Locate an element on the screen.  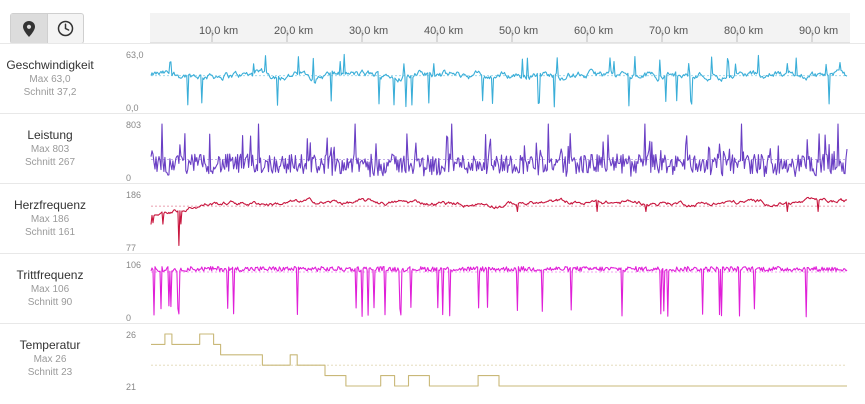
y-axis-max-label: 26 is located at coordinates (131, 335).